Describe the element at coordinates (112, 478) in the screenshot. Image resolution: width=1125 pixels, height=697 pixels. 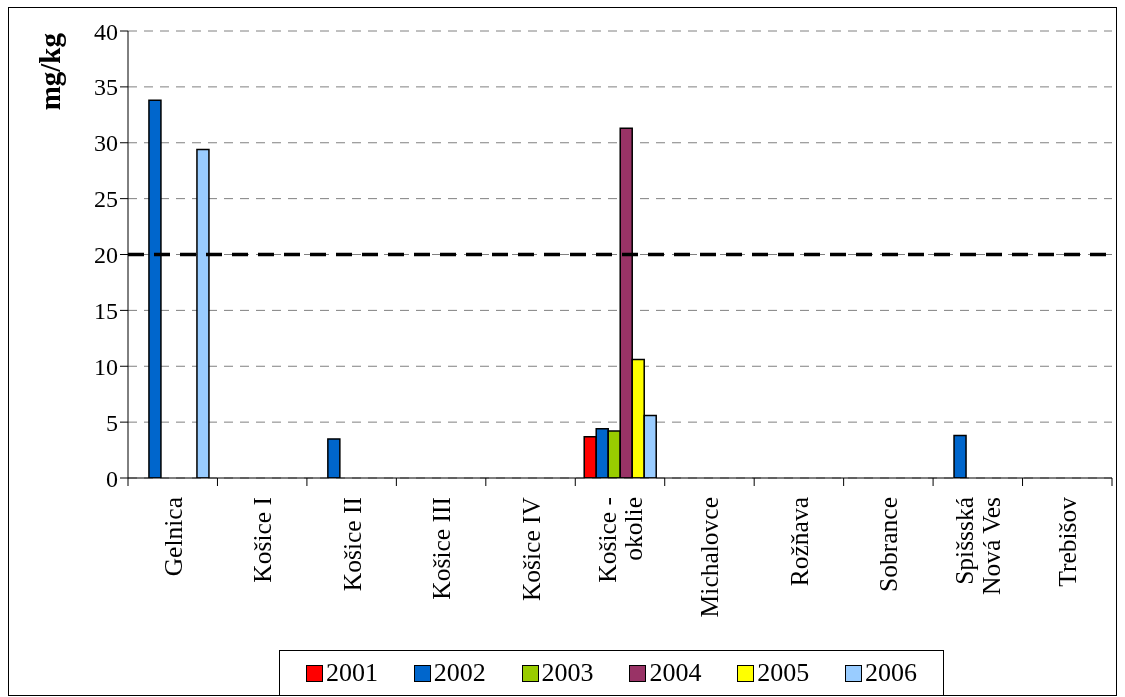
I see `y-tick-label: 0` at that location.